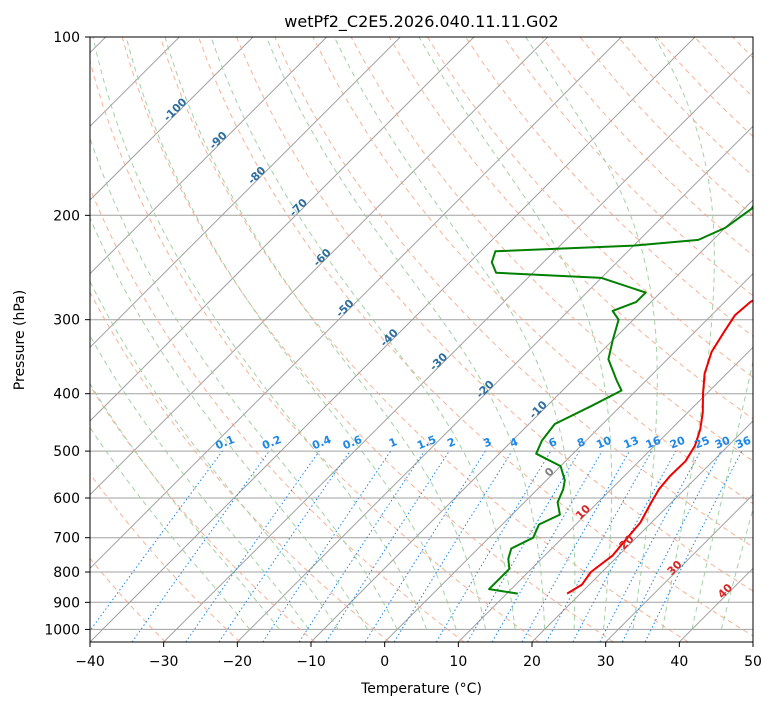 This screenshot has width=775, height=708. Describe the element at coordinates (384, 662) in the screenshot. I see `x-tick-label: 0` at that location.